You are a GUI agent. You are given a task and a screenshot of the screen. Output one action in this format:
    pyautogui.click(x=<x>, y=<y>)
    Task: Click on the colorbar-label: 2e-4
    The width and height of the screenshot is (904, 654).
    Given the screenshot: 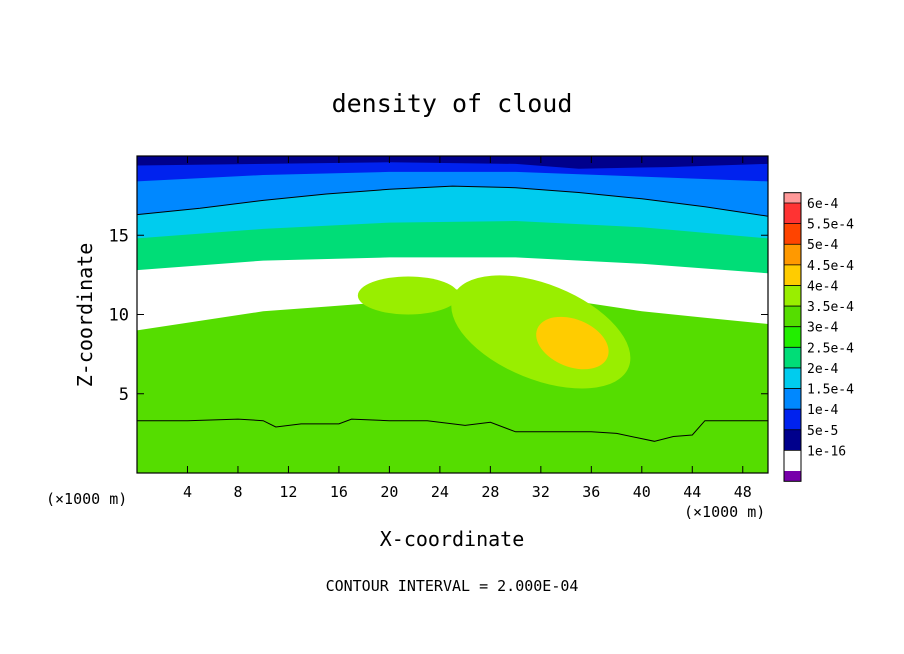 What is the action you would take?
    pyautogui.click(x=822, y=369)
    